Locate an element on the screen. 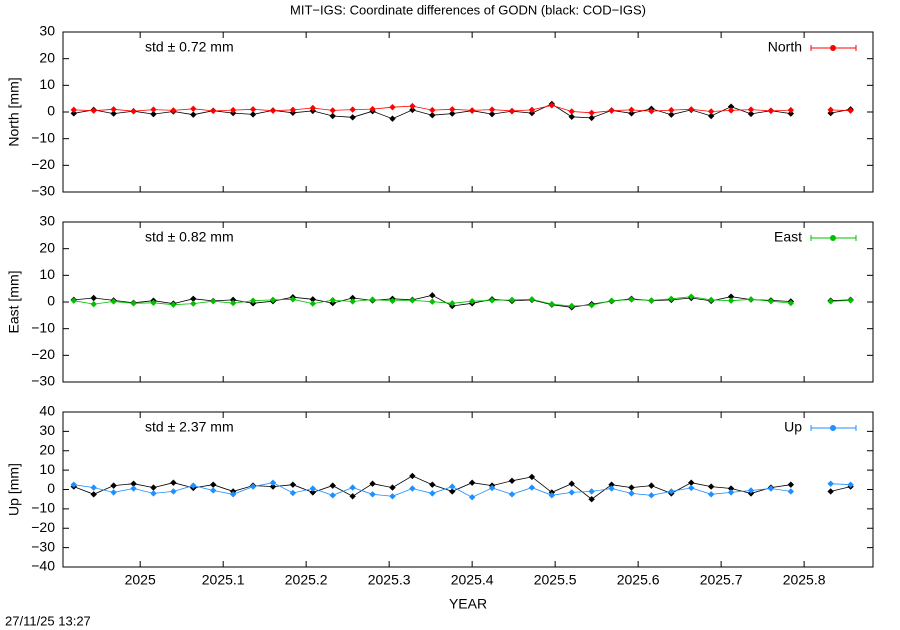 This screenshot has width=900, height=630. annotation: std ± 0.82 mm is located at coordinates (189, 237).